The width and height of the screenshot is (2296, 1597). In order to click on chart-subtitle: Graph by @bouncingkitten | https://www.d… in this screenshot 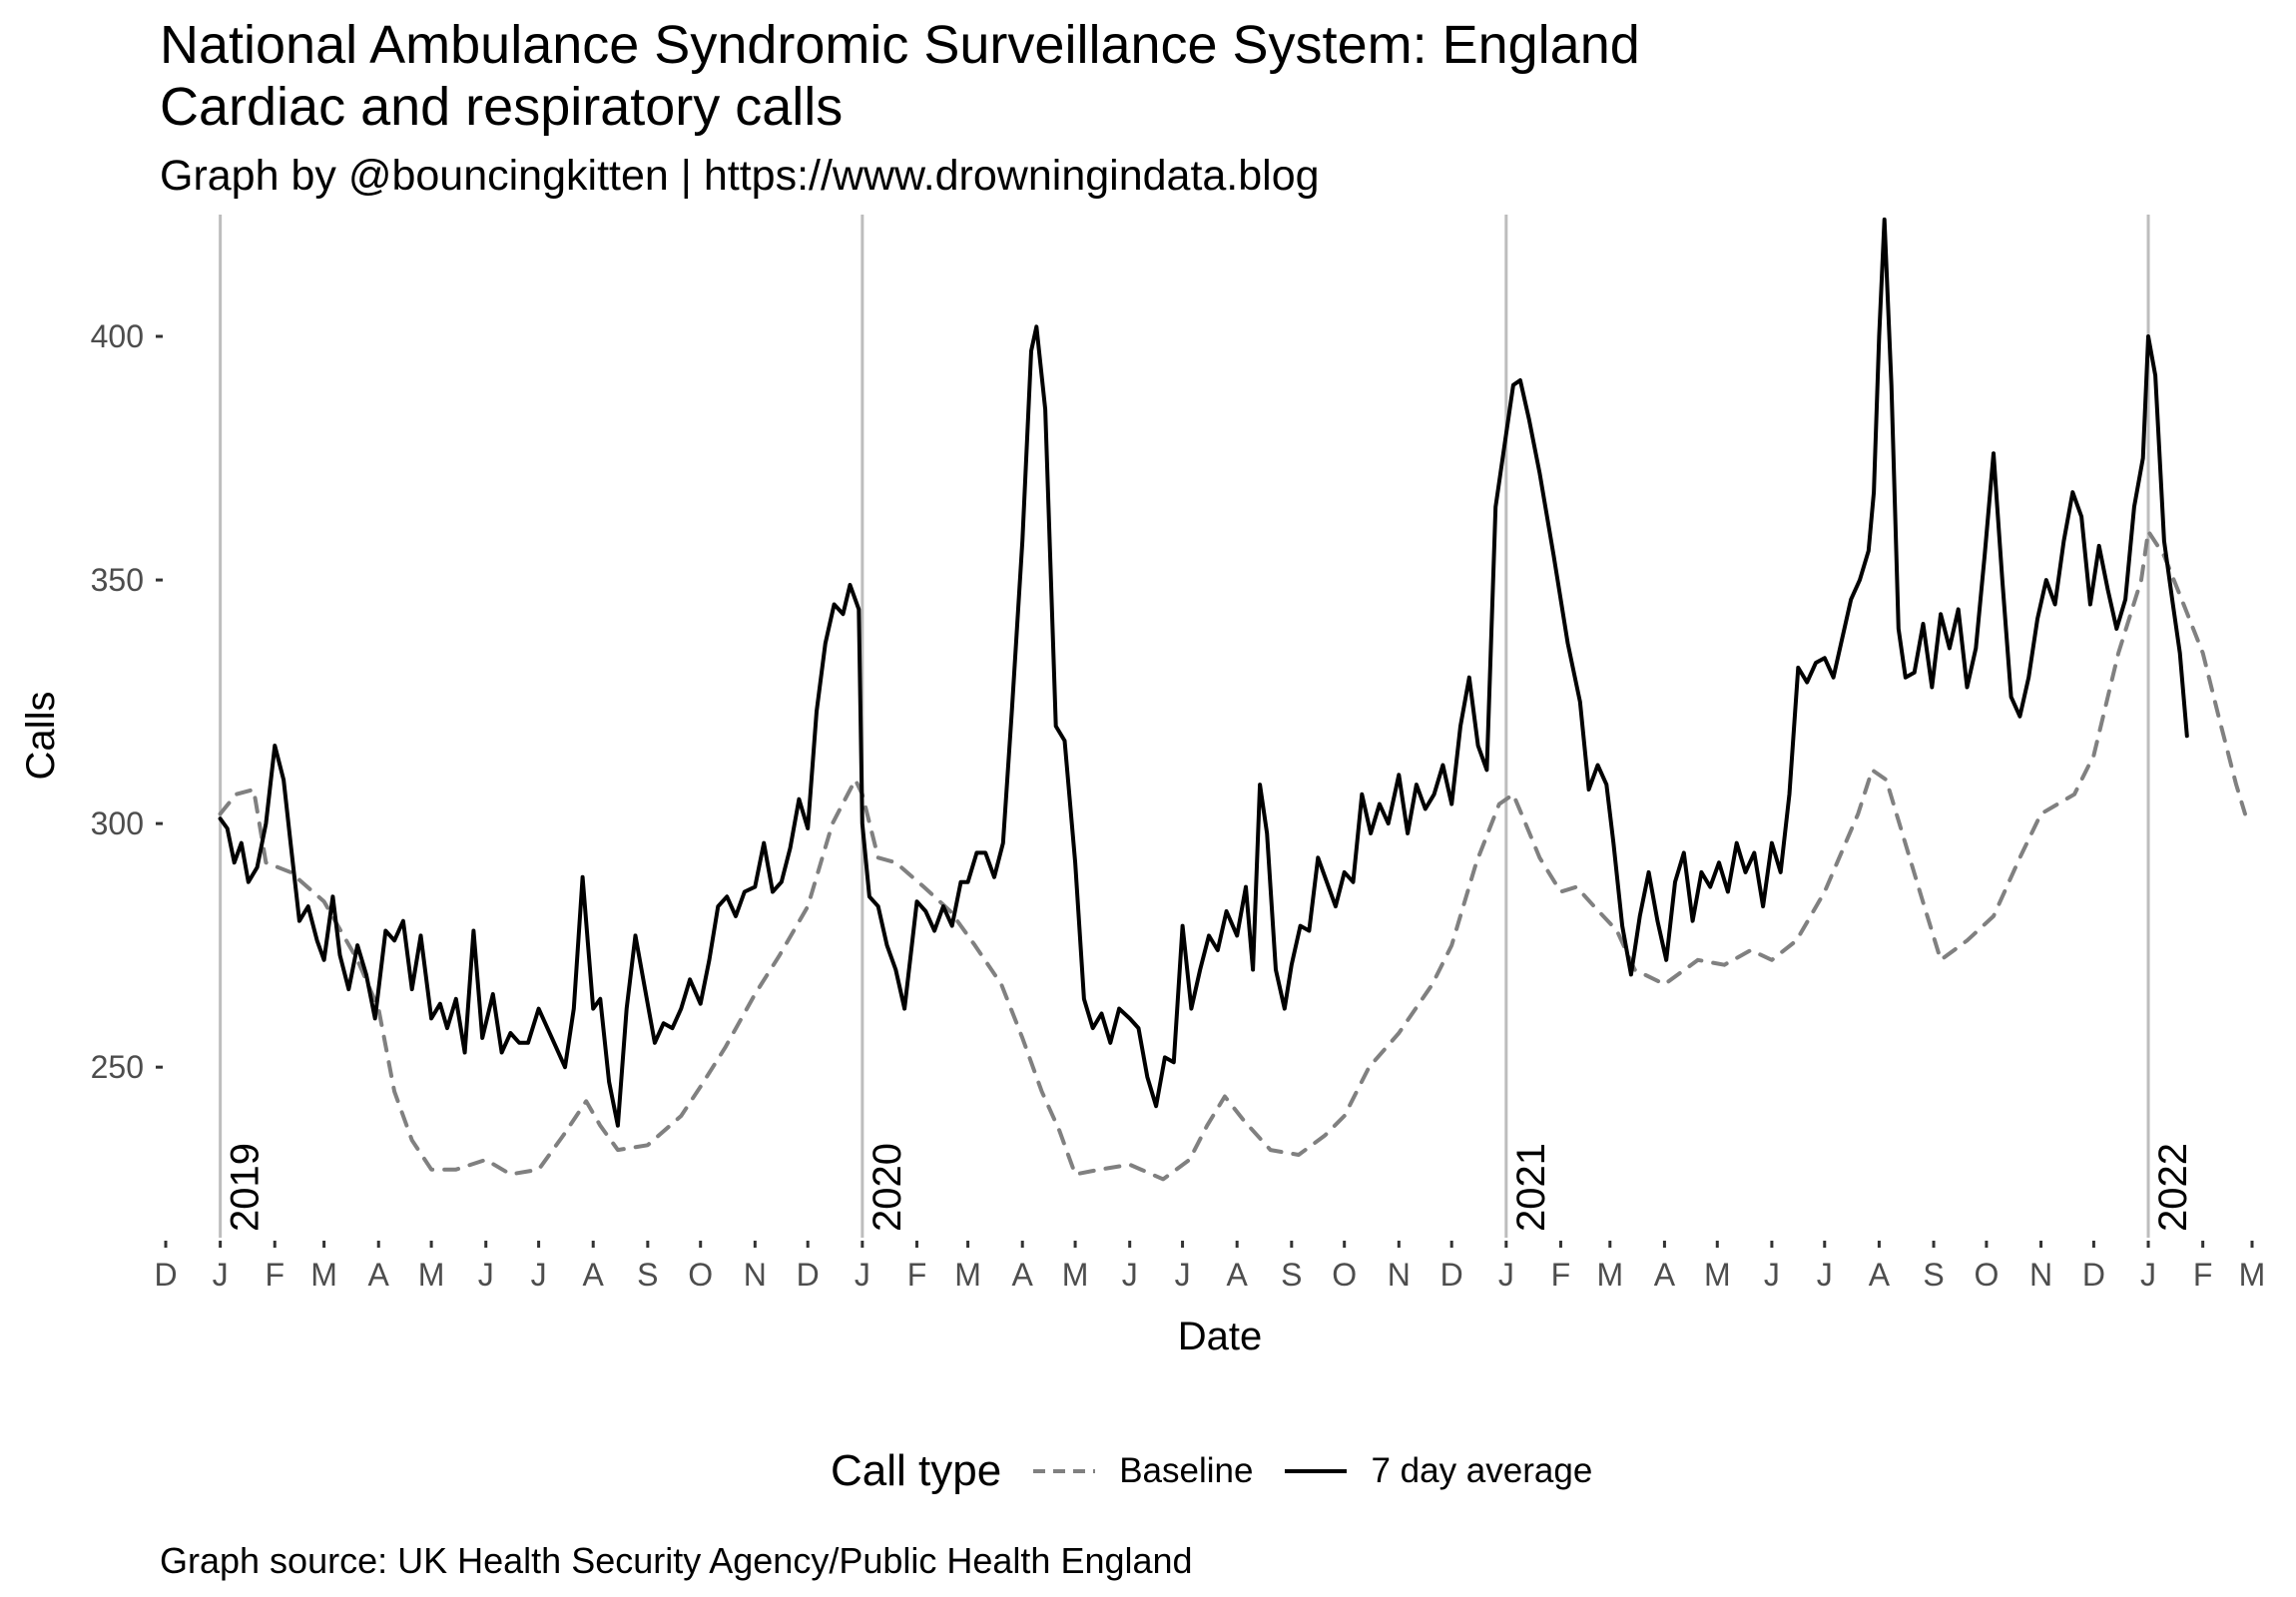, I will do `click(740, 176)`.